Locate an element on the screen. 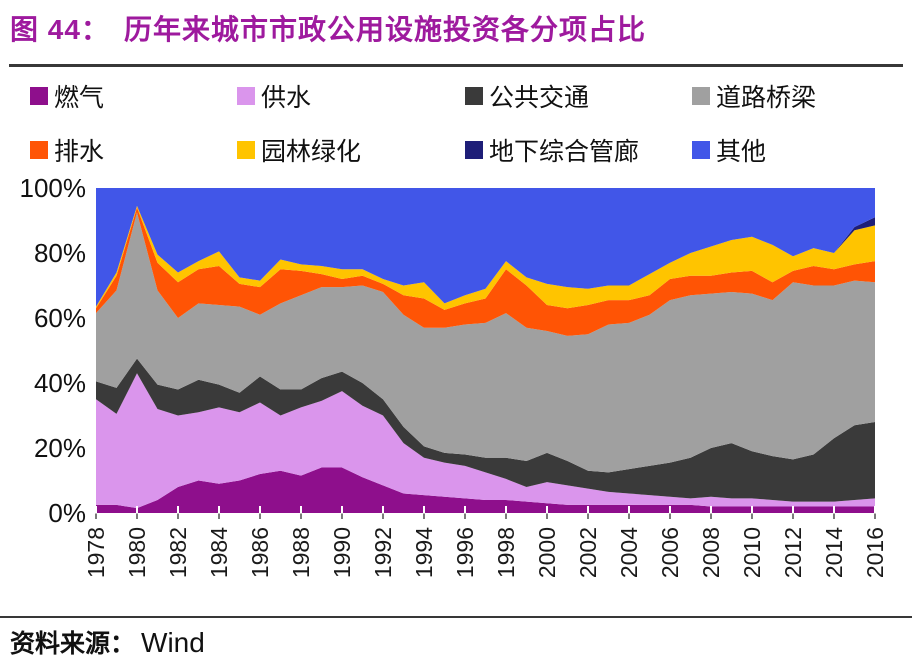 The height and width of the screenshot is (666, 912). figure-title-text: 历年来城市市政公用设施投资各分项占比 is located at coordinates (384, 29).